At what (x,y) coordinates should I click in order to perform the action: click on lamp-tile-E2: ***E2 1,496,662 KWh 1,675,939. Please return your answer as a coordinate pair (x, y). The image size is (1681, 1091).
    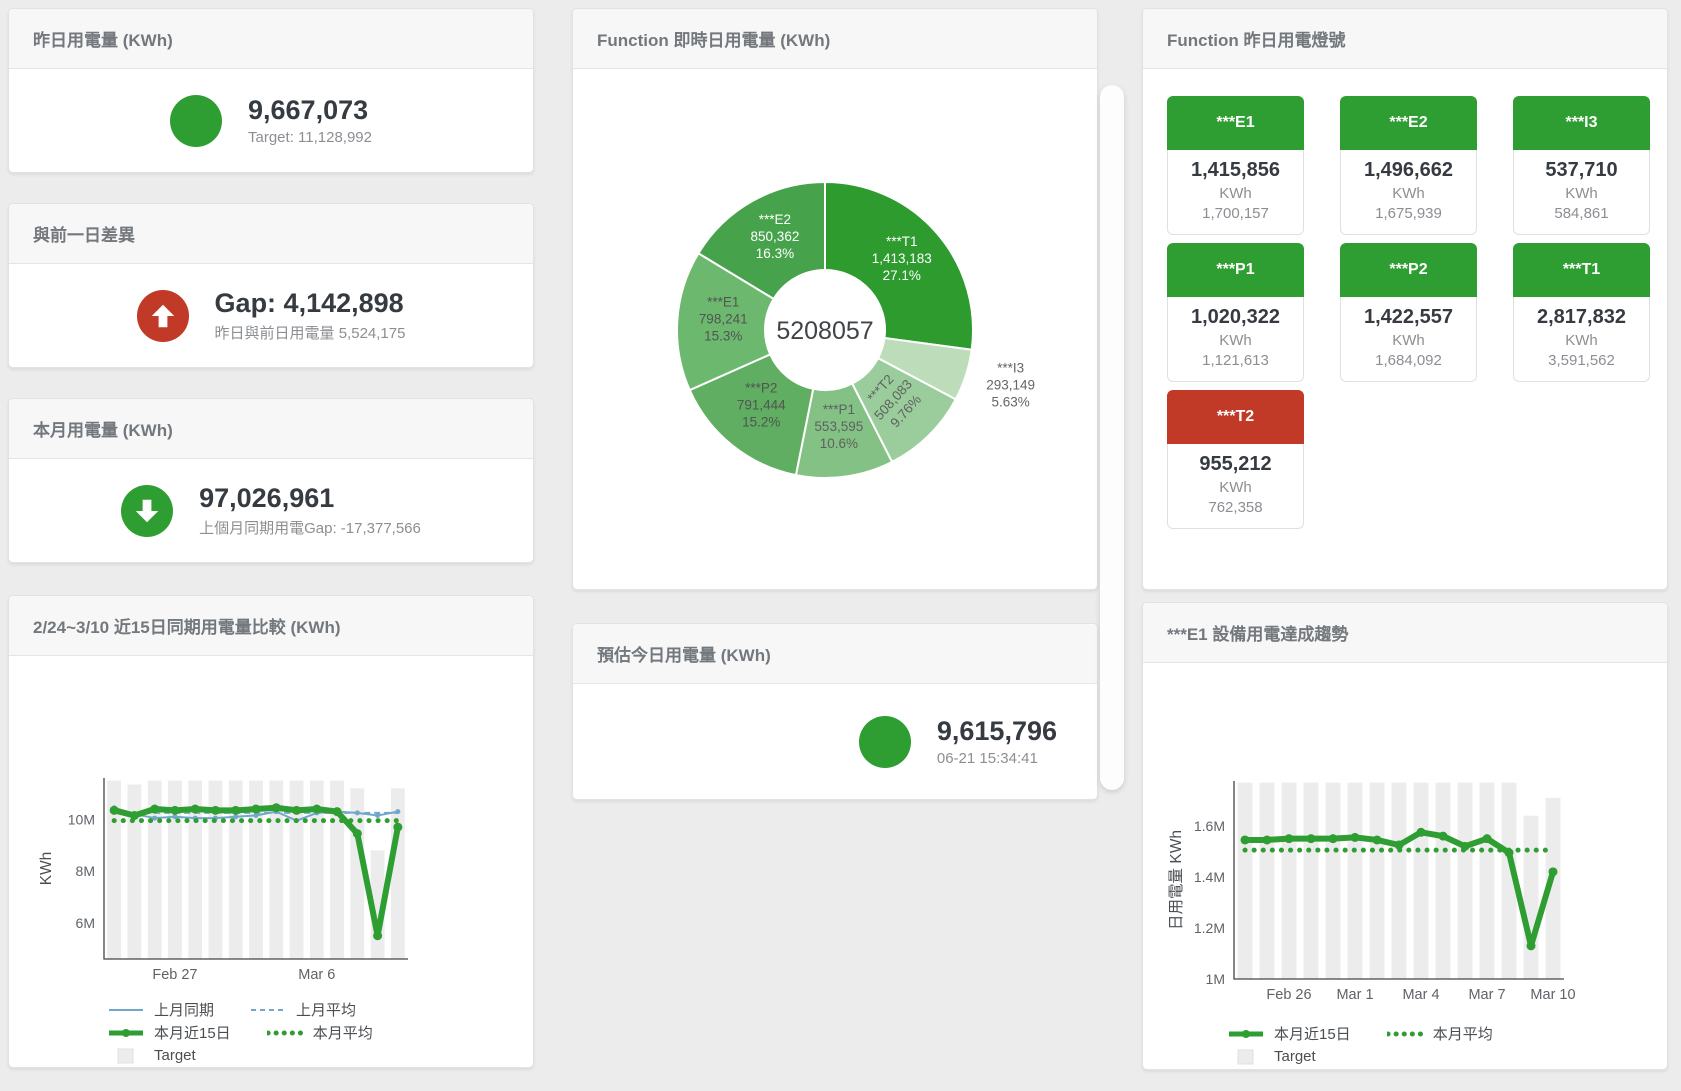
    Looking at the image, I should click on (1408, 165).